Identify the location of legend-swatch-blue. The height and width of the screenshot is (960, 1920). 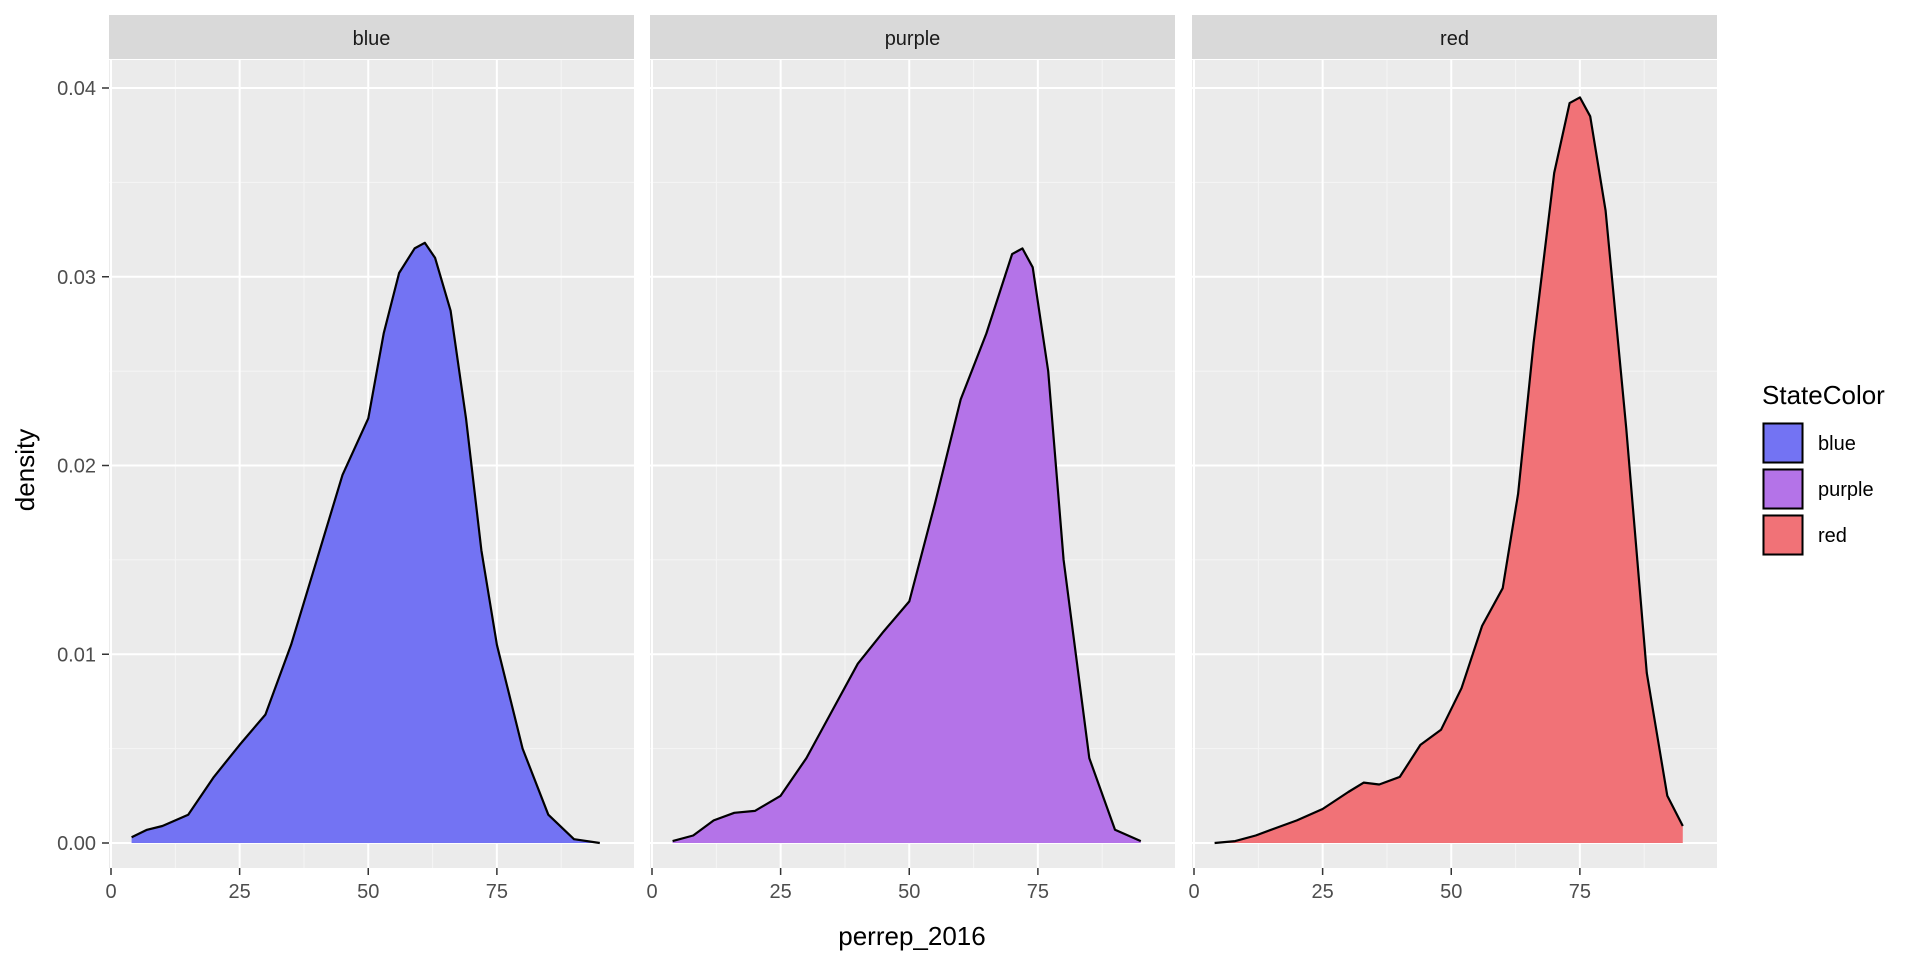
(1783, 443).